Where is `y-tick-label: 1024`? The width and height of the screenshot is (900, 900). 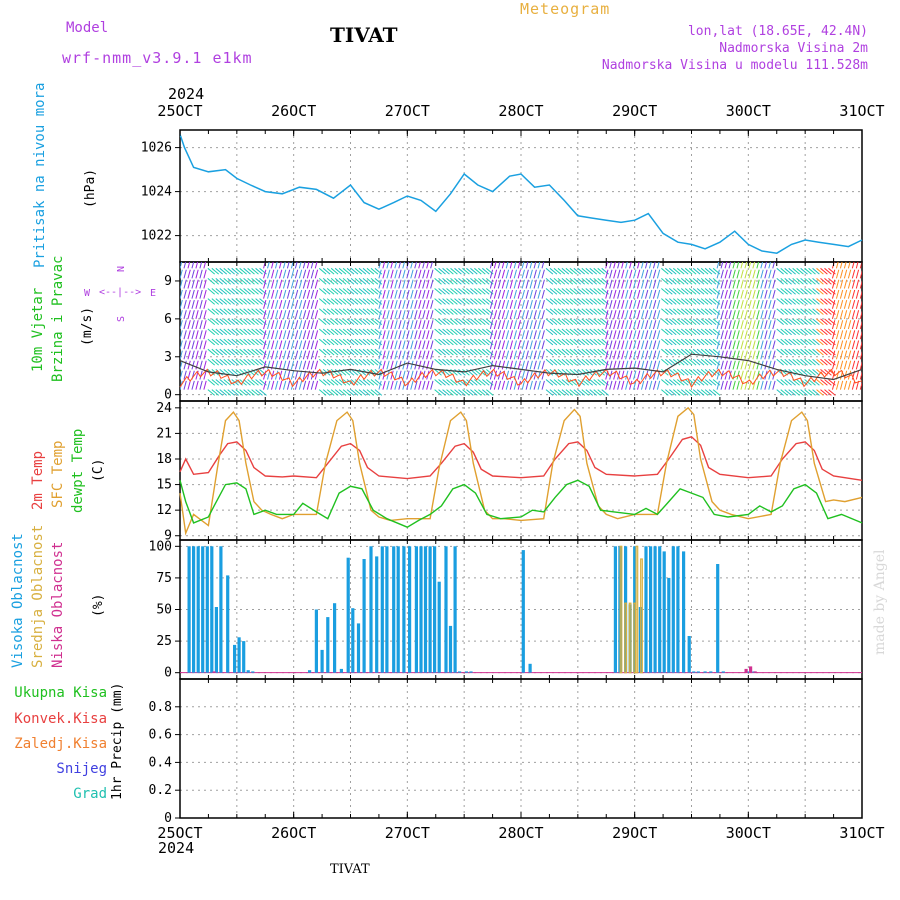 y-tick-label: 1024 is located at coordinates (156, 192).